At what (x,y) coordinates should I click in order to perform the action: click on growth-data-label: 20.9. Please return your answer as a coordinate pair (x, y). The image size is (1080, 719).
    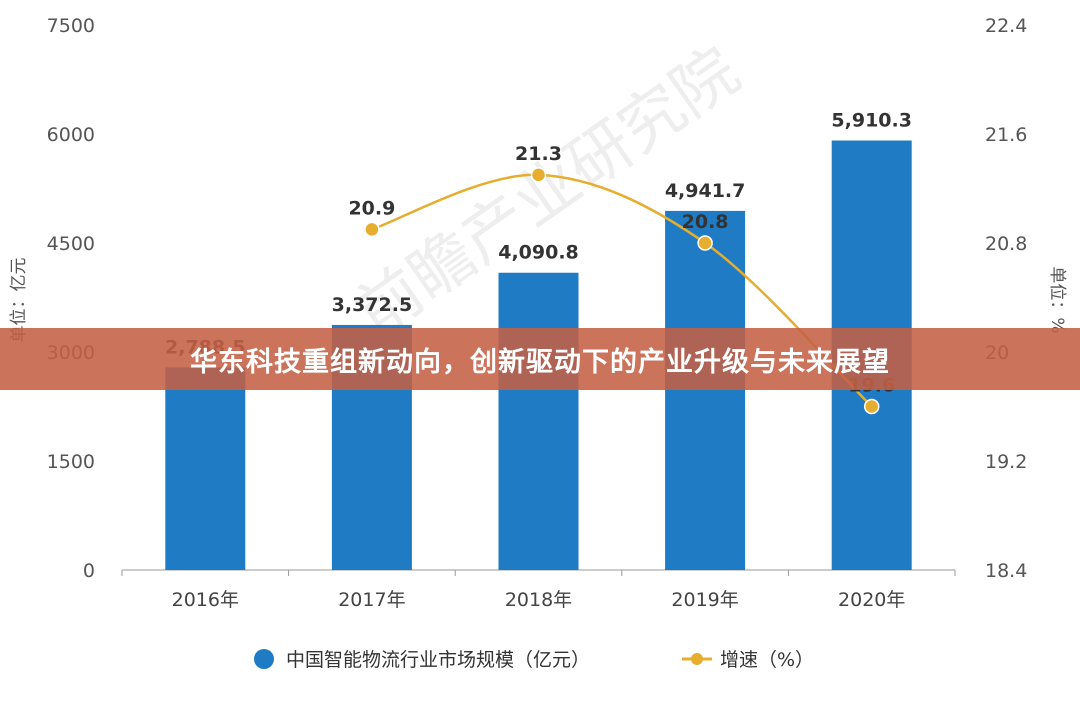
    Looking at the image, I should click on (371, 208).